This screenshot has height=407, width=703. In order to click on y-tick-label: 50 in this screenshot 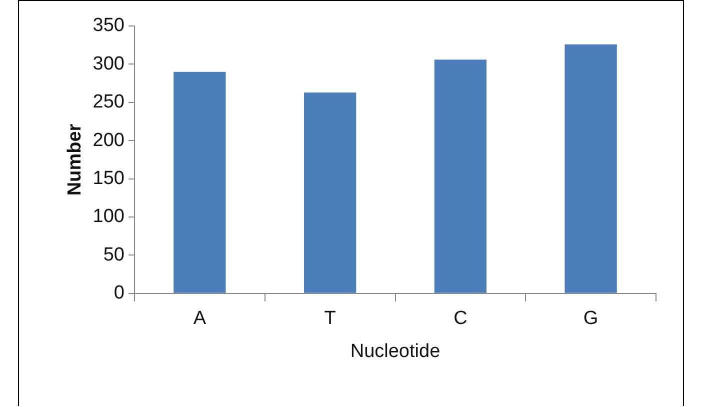, I will do `click(113, 255)`.